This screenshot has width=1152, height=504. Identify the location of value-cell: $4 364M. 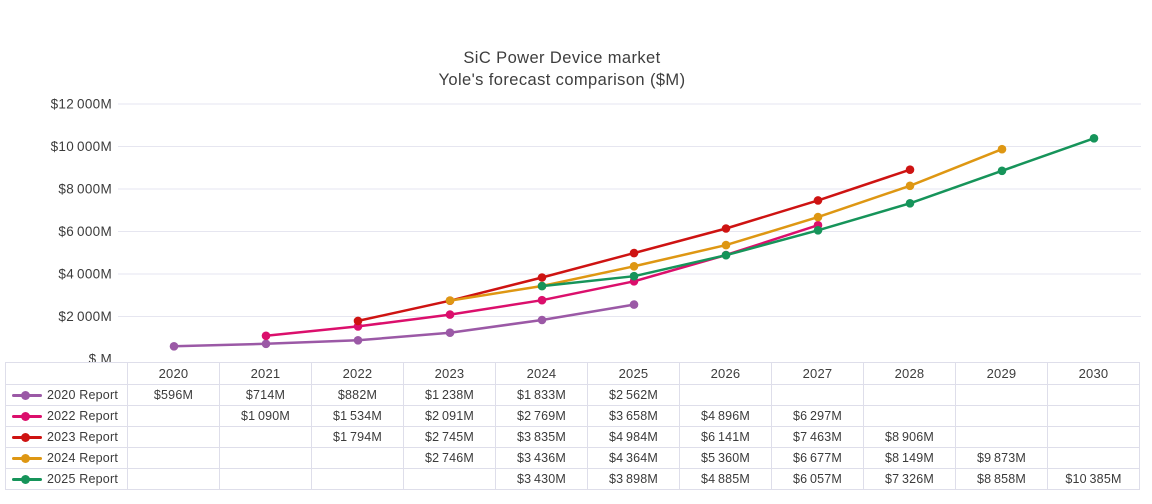
(633, 458).